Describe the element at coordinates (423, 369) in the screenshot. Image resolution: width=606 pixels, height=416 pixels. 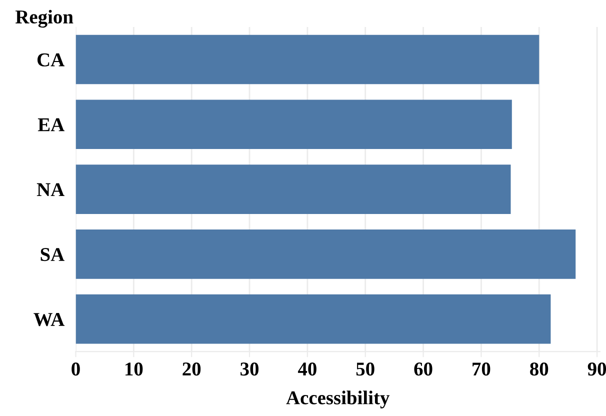
I see `x-tick-label: 60` at that location.